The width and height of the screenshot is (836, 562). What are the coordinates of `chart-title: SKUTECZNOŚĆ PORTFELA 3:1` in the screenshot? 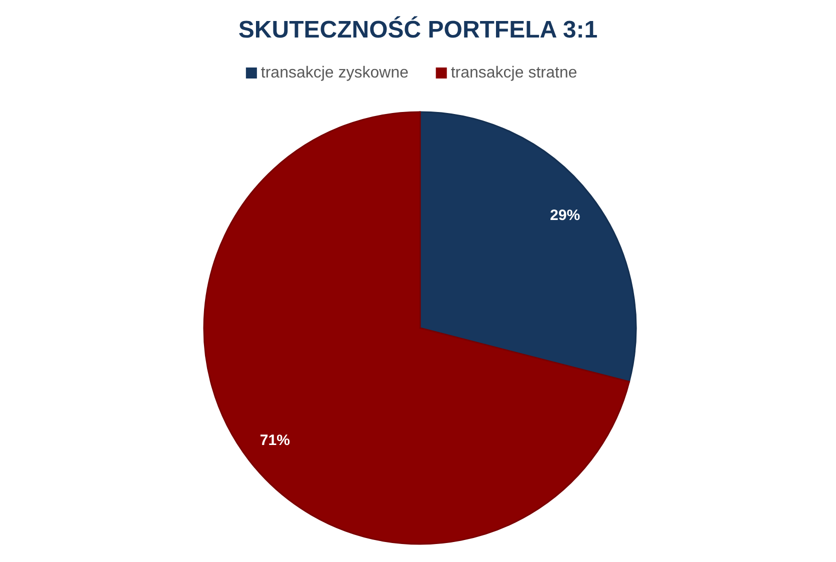 It's located at (418, 30).